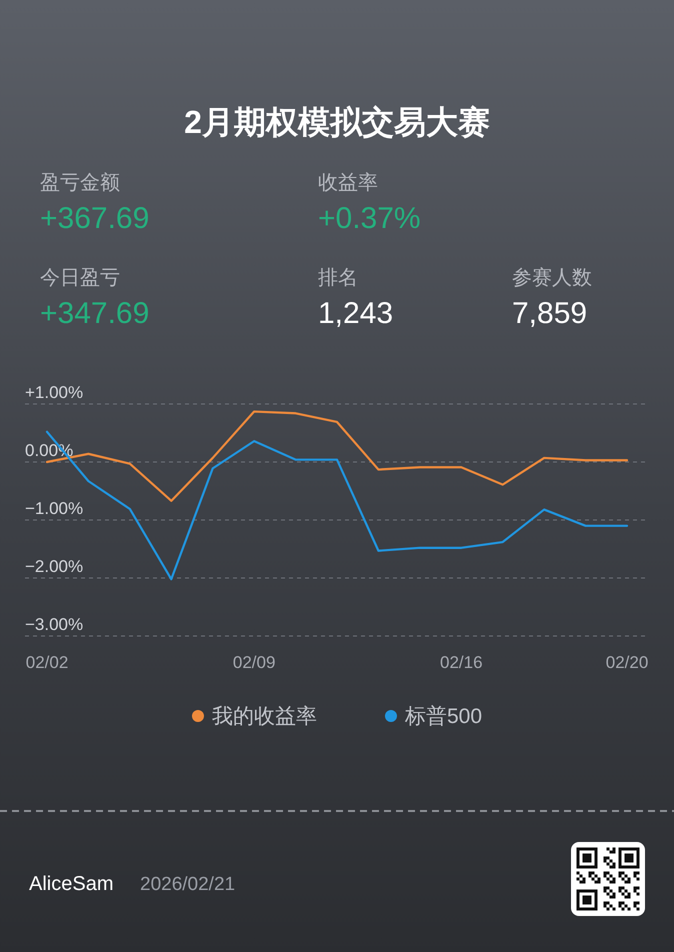  What do you see at coordinates (54, 566) in the screenshot?
I see `y-tick-label: −2.00%` at bounding box center [54, 566].